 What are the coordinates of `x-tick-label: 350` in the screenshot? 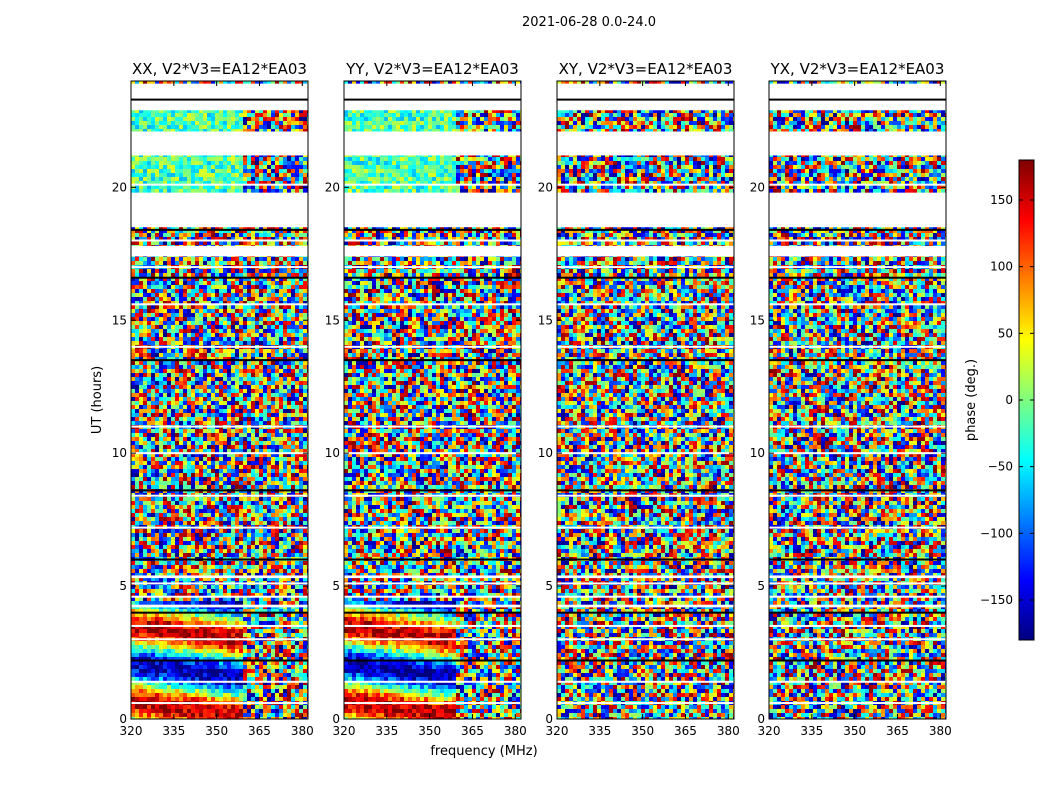 It's located at (429, 731).